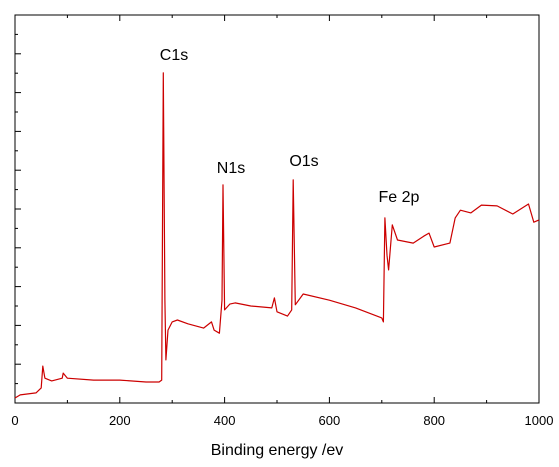  I want to click on peak-label: N1s, so click(231, 168).